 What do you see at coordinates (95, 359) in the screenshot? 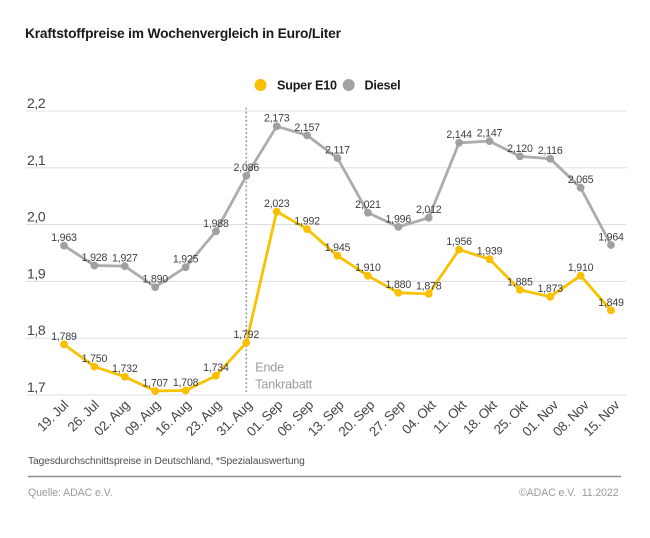
I see `svg-text: 1,750` at bounding box center [95, 359].